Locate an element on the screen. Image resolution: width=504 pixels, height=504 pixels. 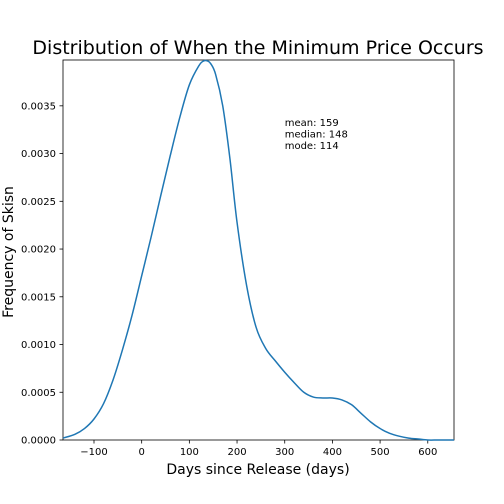
y-tick-label: 0.0020 is located at coordinates (38, 250).